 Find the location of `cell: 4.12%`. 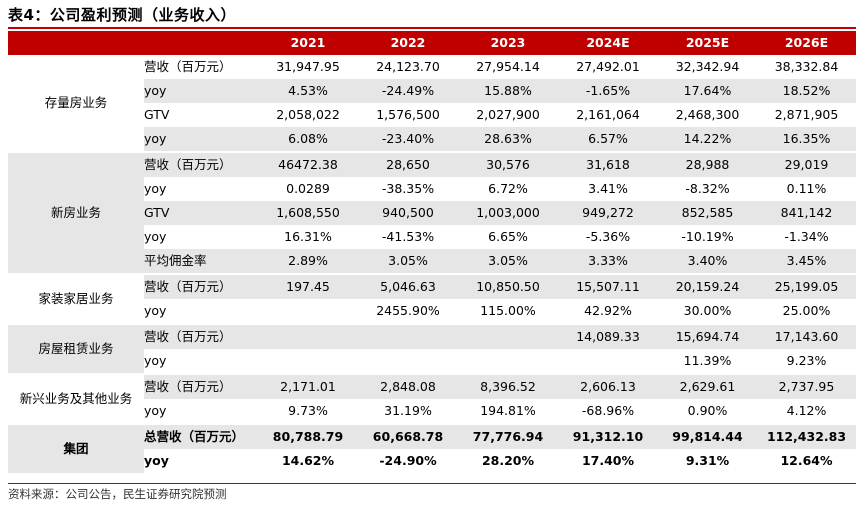

cell: 4.12% is located at coordinates (806, 410).